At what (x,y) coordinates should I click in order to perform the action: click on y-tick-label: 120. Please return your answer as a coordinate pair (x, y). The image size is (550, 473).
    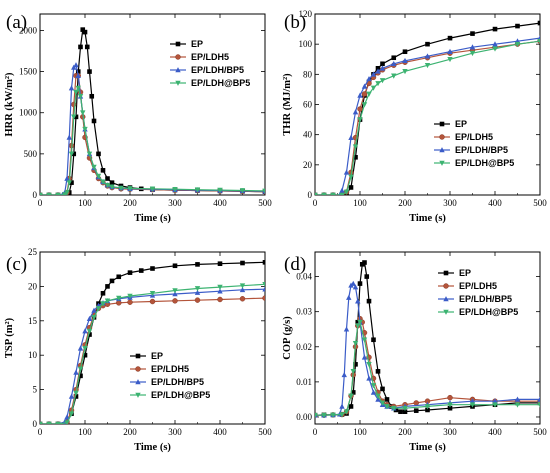
    Looking at the image, I should click on (306, 14).